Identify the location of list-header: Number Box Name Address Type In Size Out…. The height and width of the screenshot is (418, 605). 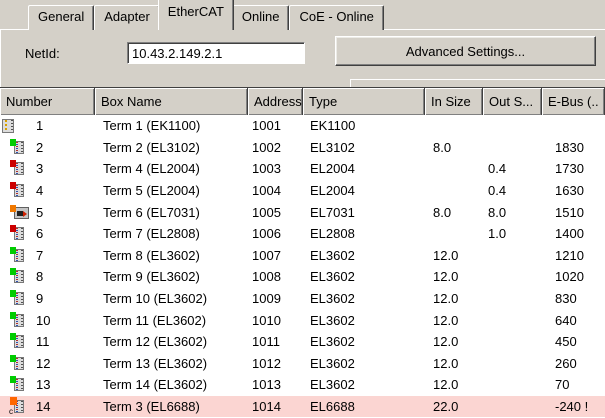
(302, 101).